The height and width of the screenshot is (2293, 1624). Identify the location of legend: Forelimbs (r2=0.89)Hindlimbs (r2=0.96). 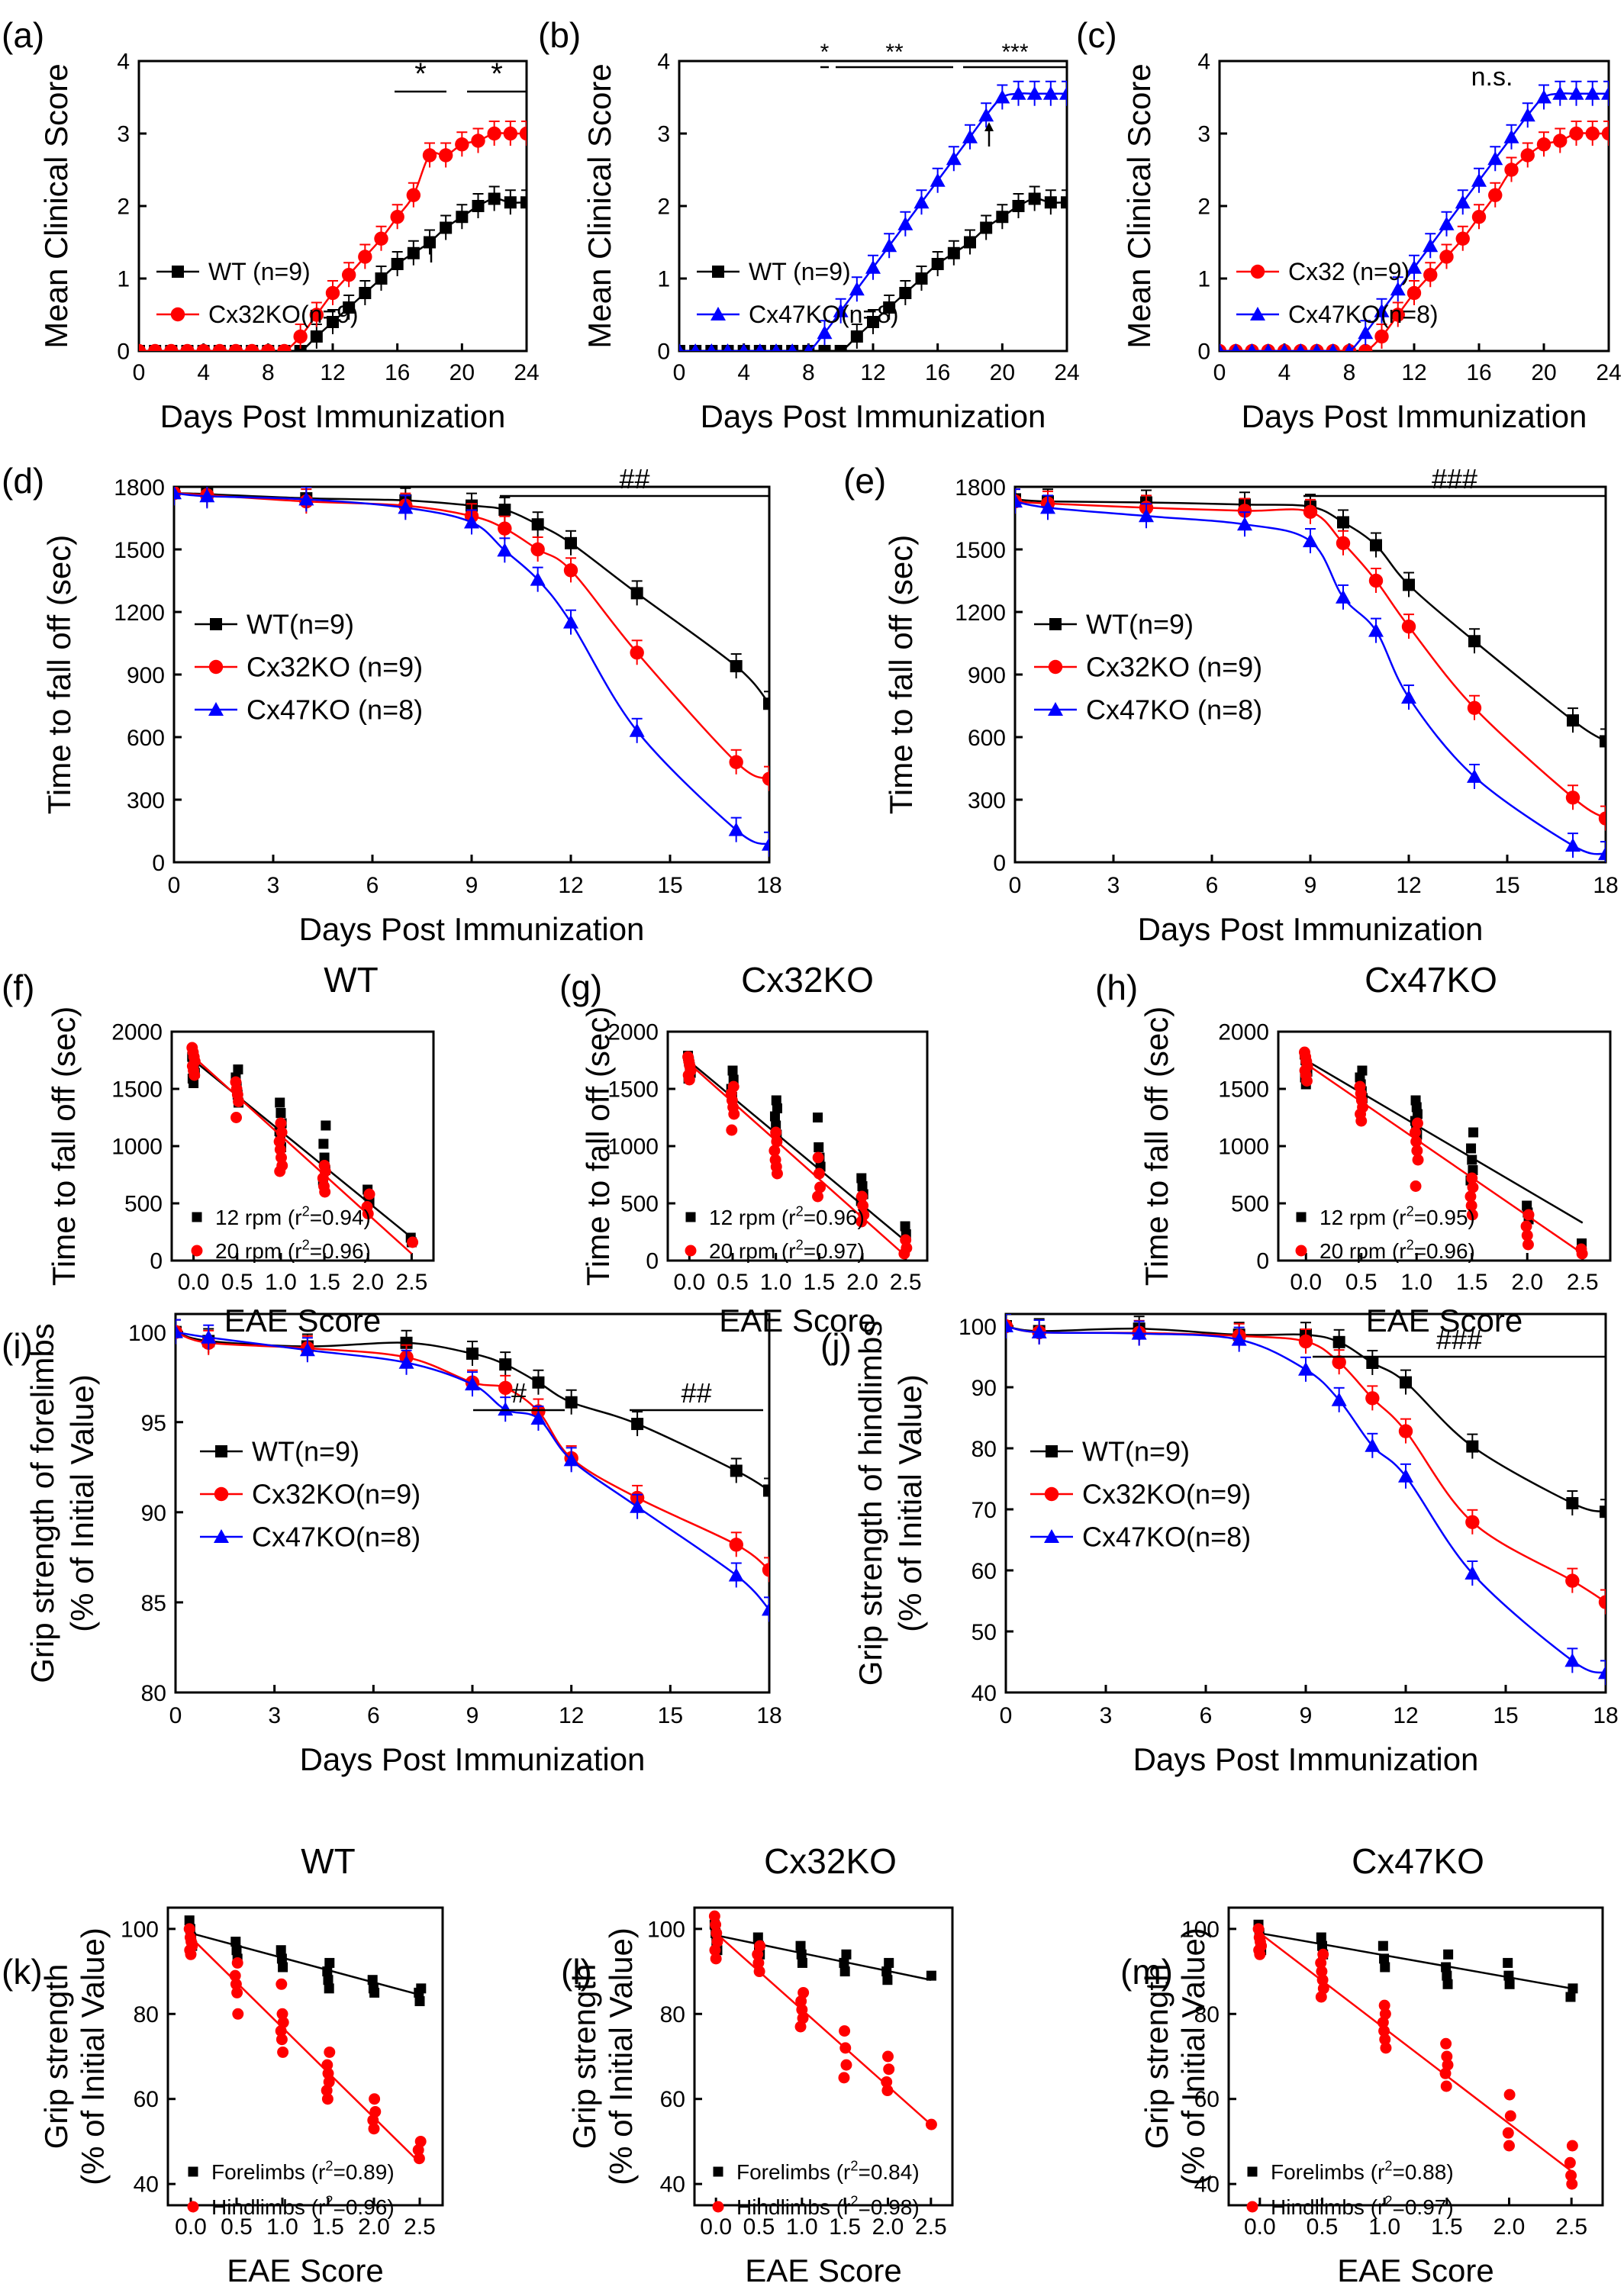
(291, 2189).